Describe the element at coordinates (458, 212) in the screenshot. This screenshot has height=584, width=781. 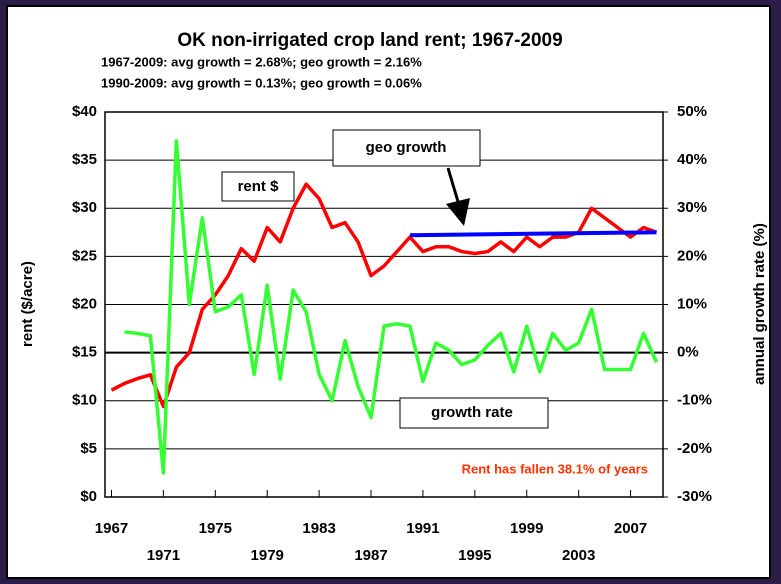
I see `arrow-head` at that location.